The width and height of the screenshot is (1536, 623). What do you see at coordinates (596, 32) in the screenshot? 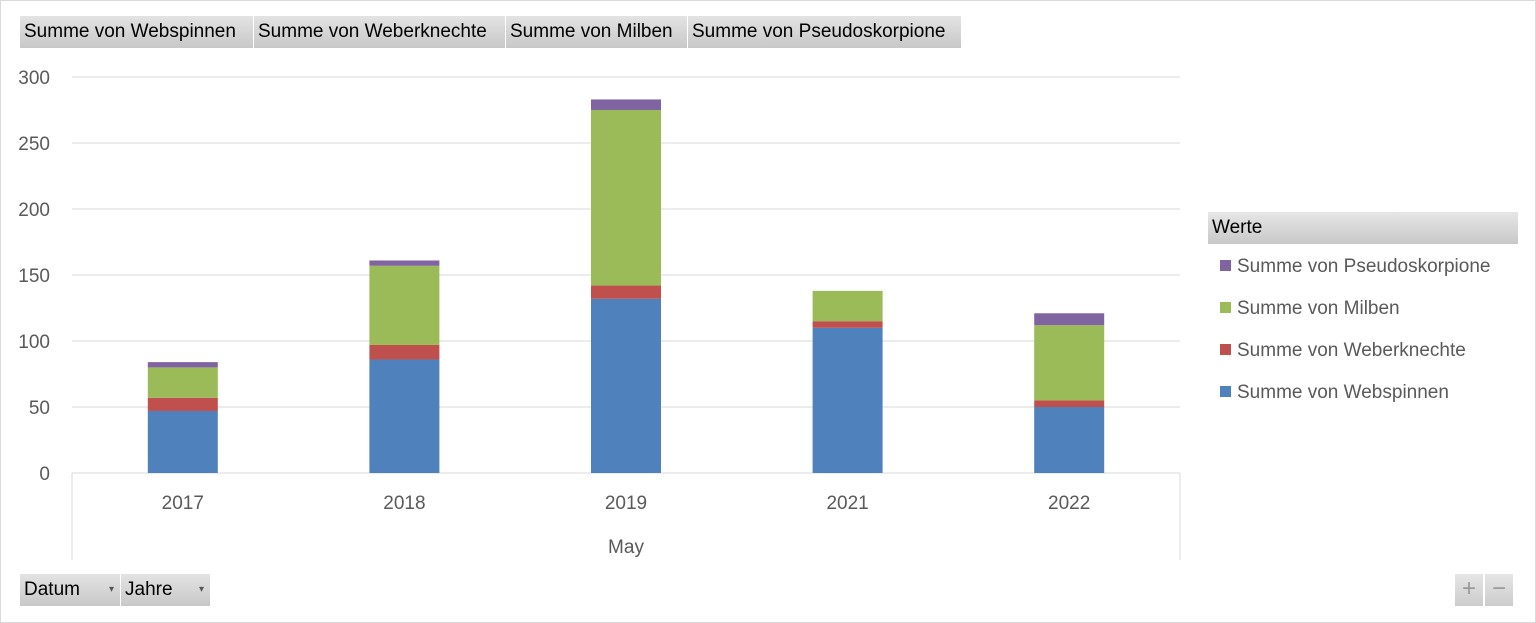
I see `value-field-button-milben: Summe von Milben` at bounding box center [596, 32].